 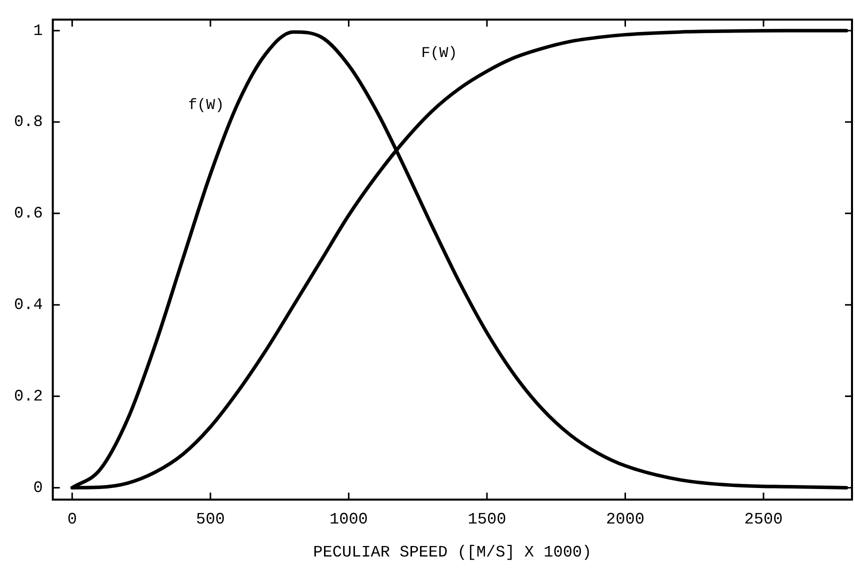 I want to click on series-label: f(W), so click(x=206, y=105).